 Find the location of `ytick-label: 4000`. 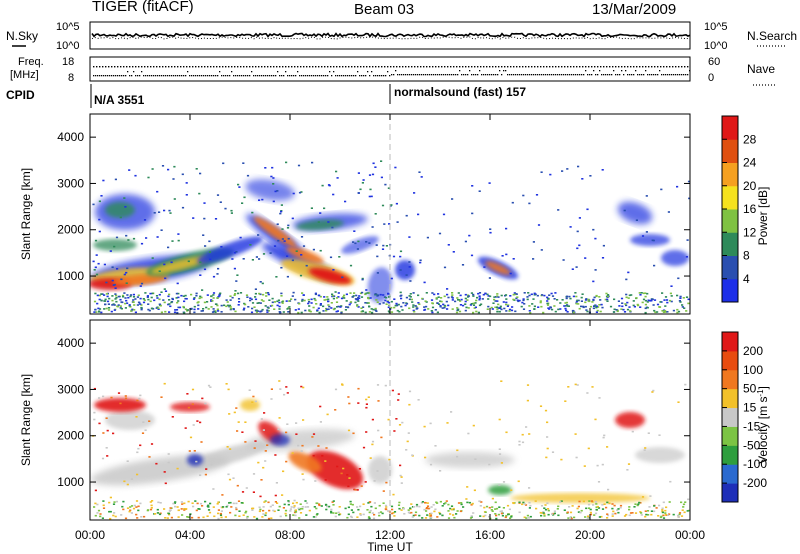

ytick-label: 4000 is located at coordinates (70, 137).